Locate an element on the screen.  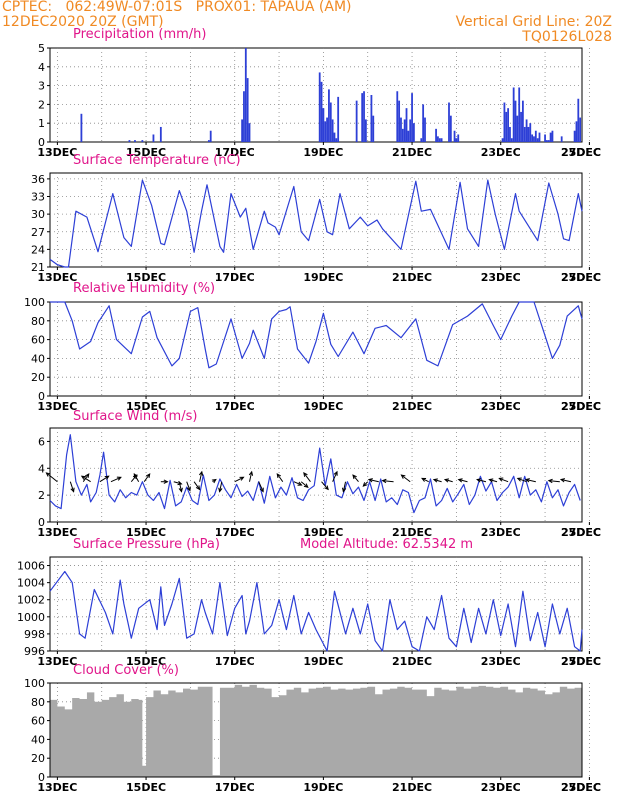
y-tick-label: 100 is located at coordinates (34, 302).